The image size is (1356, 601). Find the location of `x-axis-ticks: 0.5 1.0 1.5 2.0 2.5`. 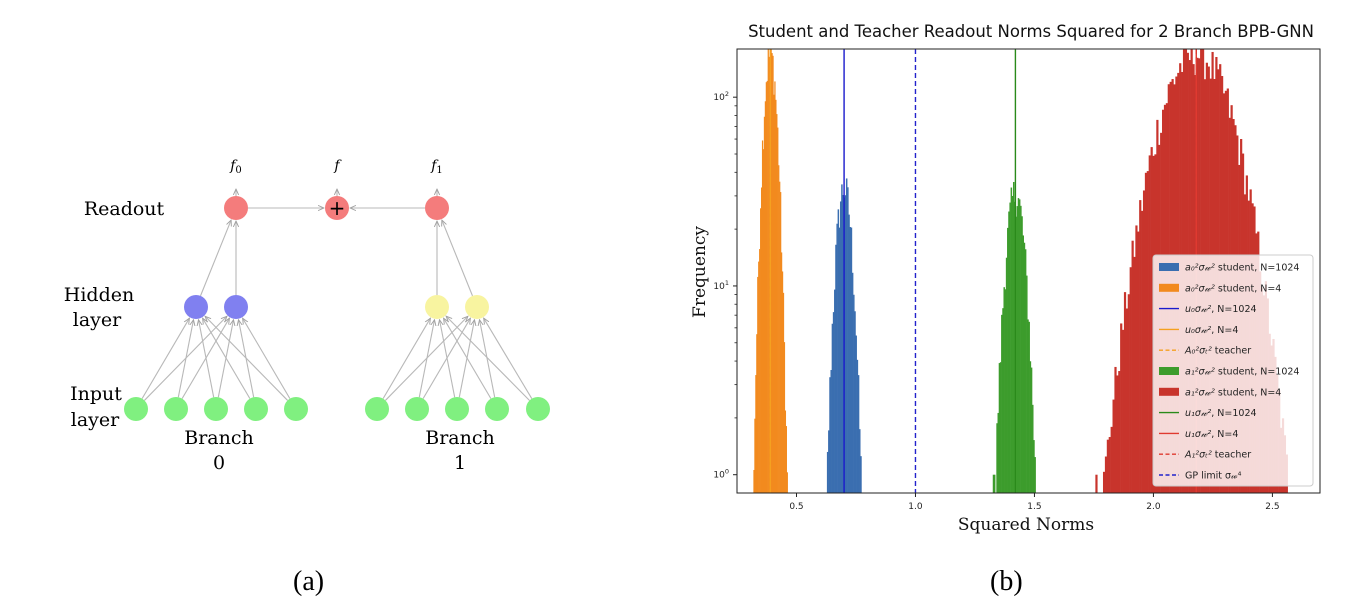

x-axis-ticks: 0.5 1.0 1.5 2.0 2.5 is located at coordinates (1034, 502).